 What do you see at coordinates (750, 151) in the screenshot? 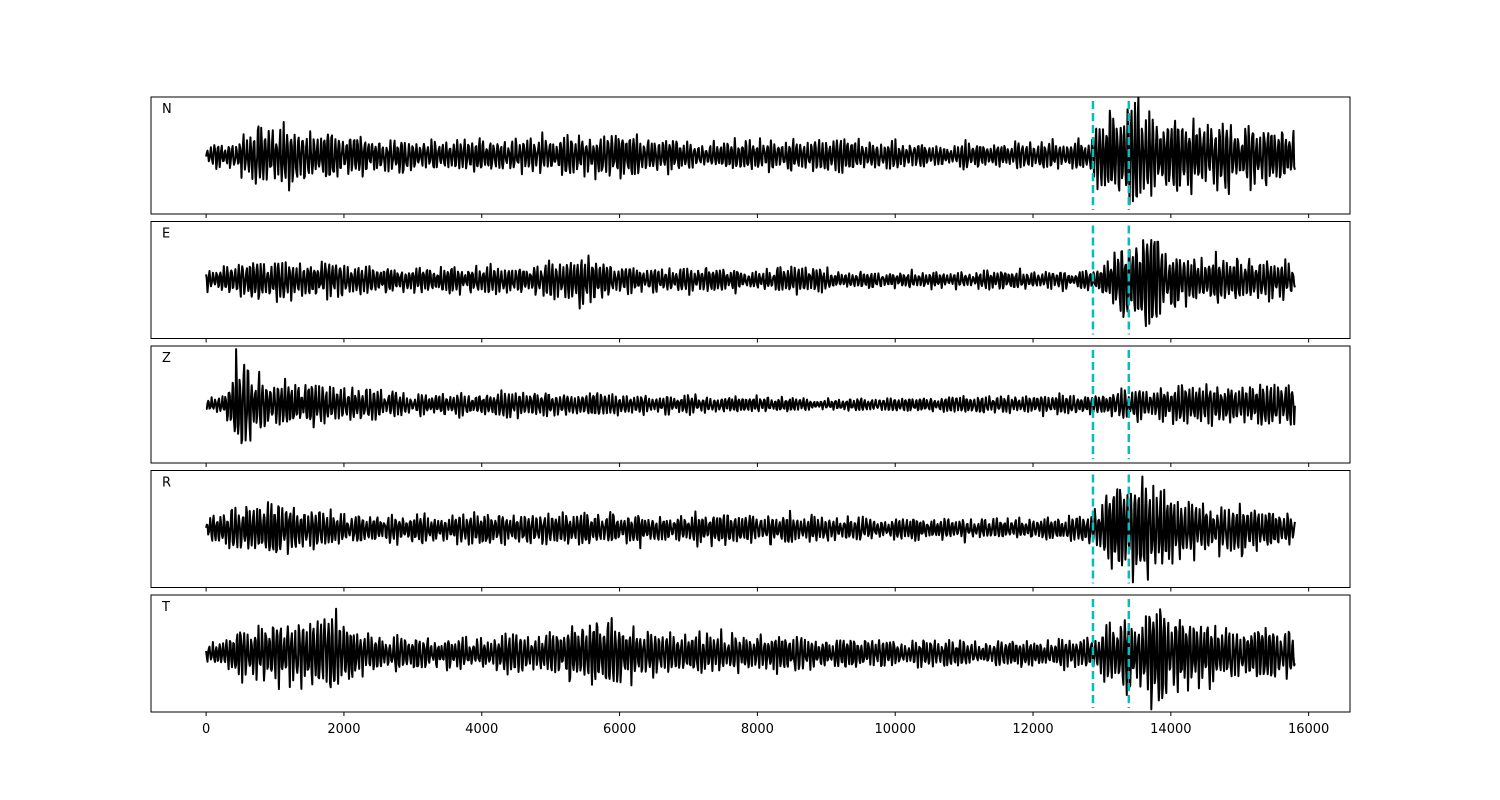
I see `trace-N` at bounding box center [750, 151].